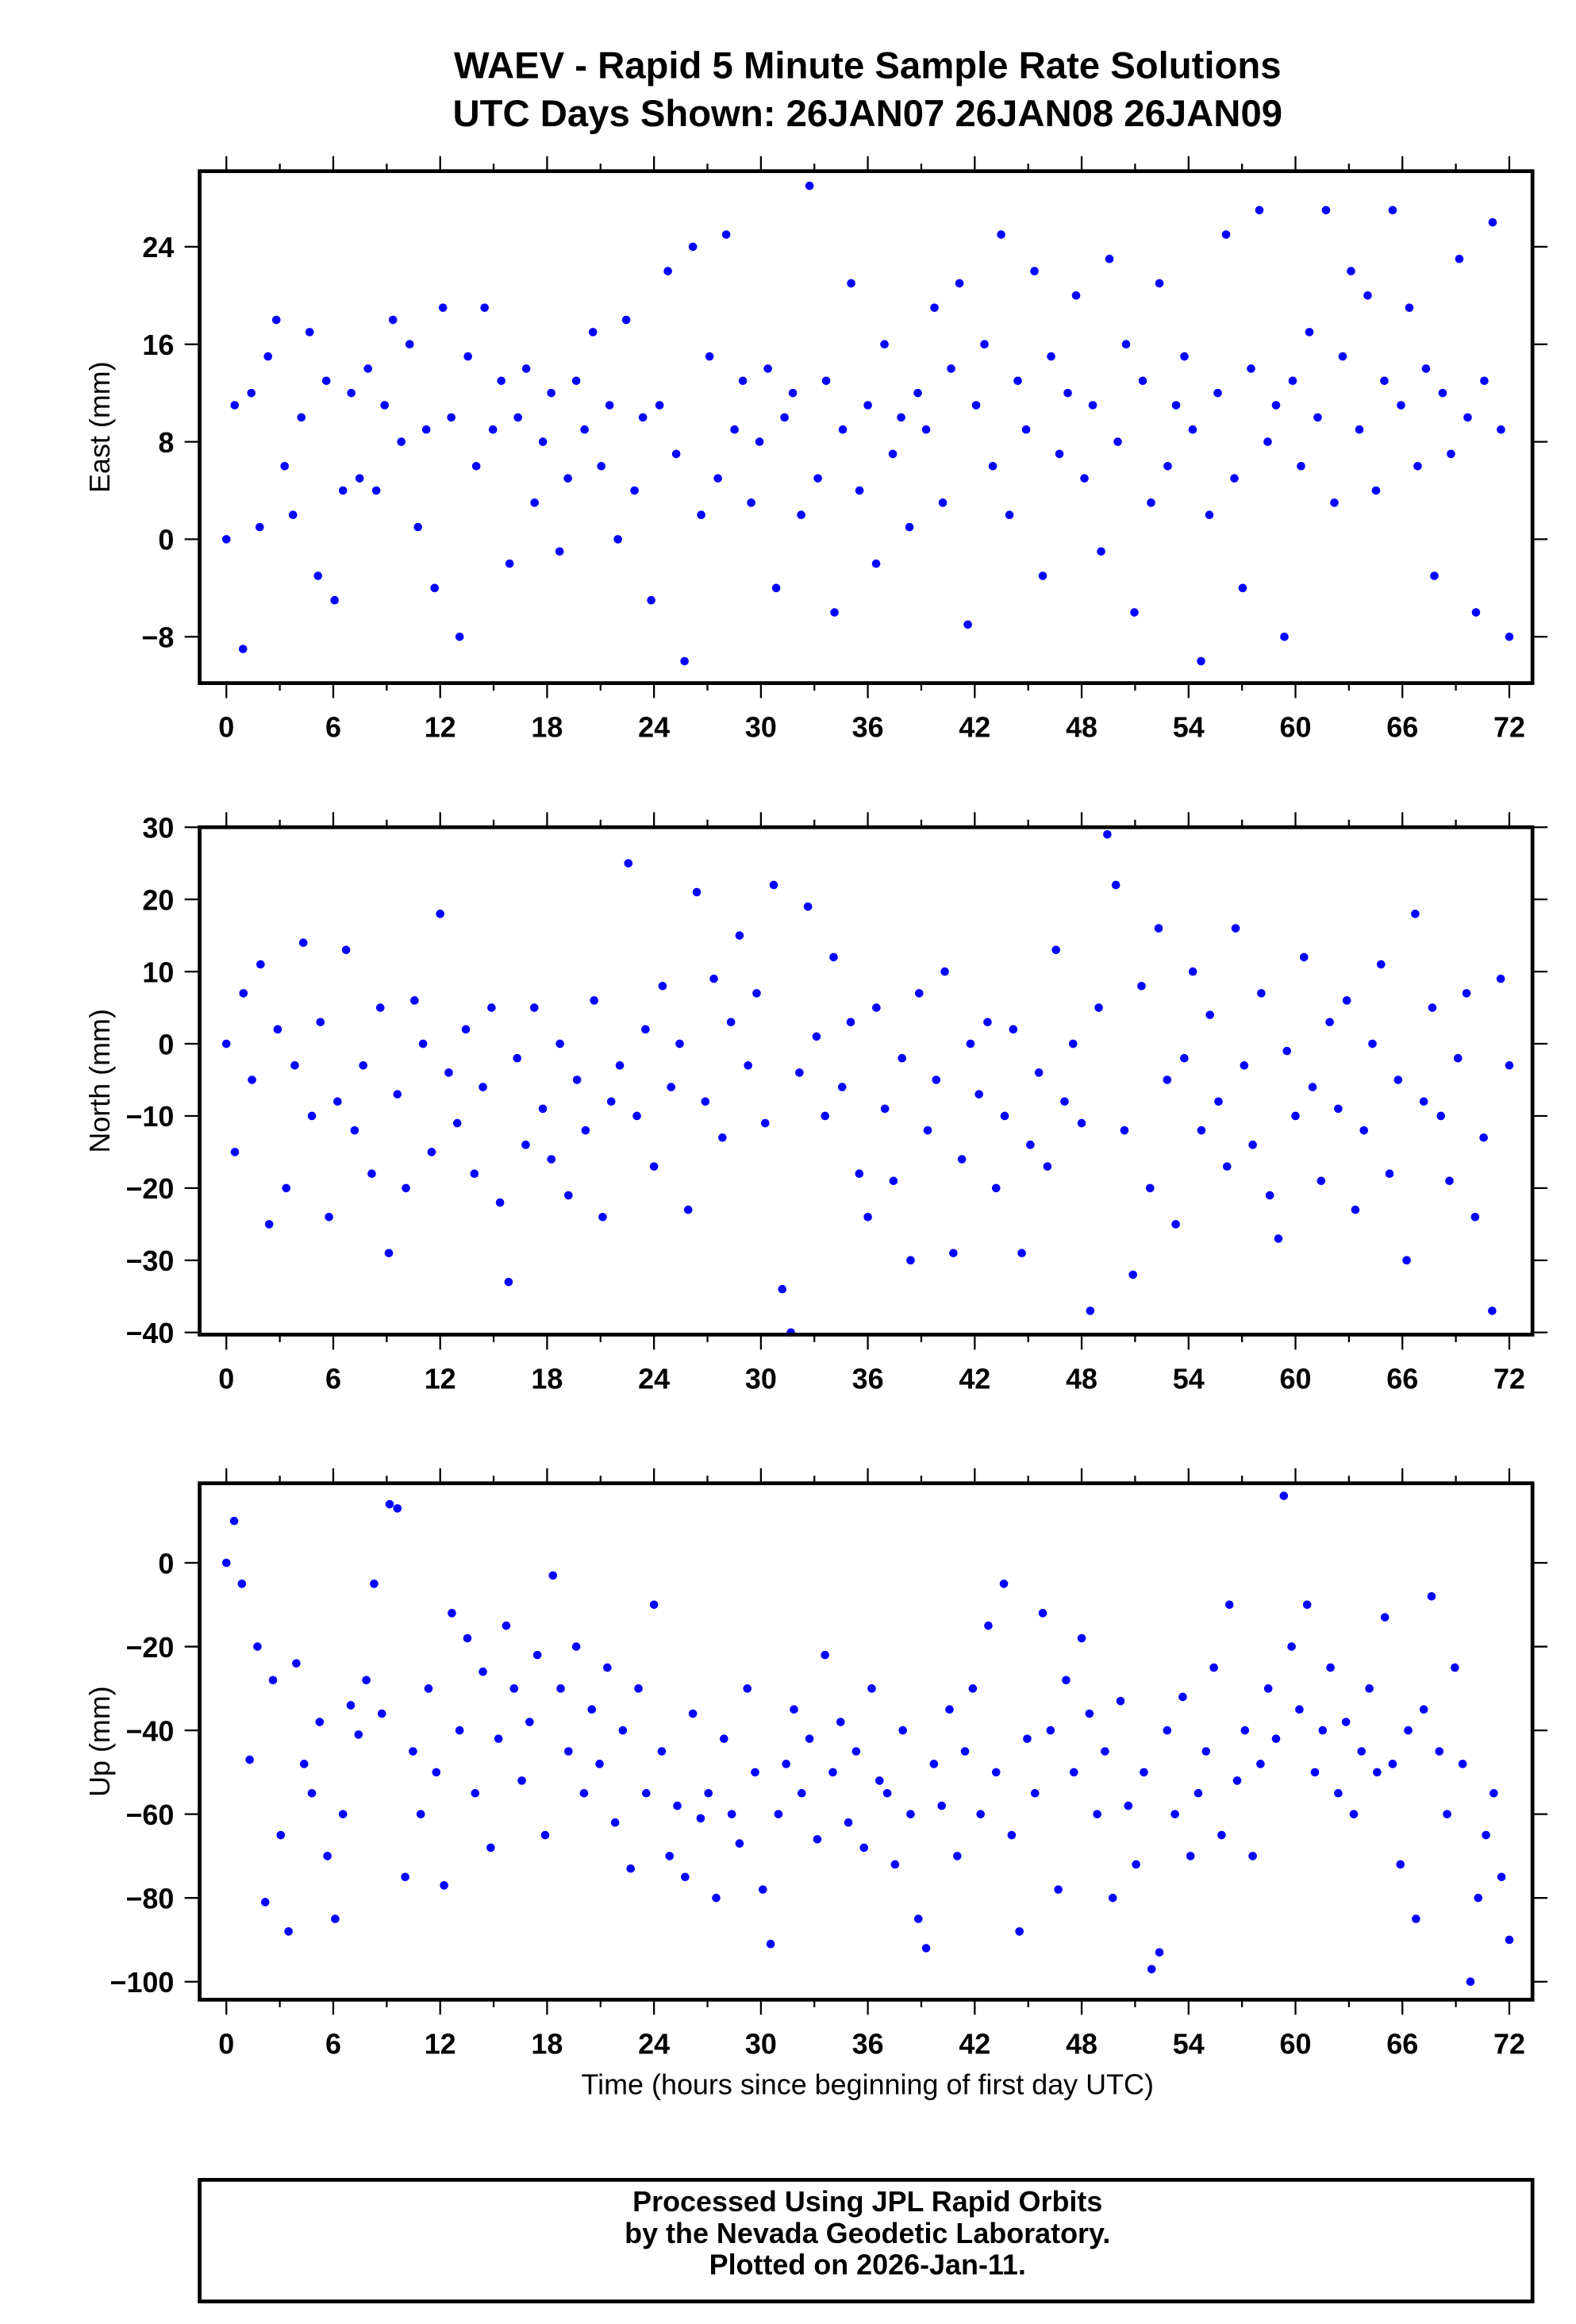 This screenshot has height=2324, width=1576. I want to click on y-tick-label: 8, so click(166, 443).